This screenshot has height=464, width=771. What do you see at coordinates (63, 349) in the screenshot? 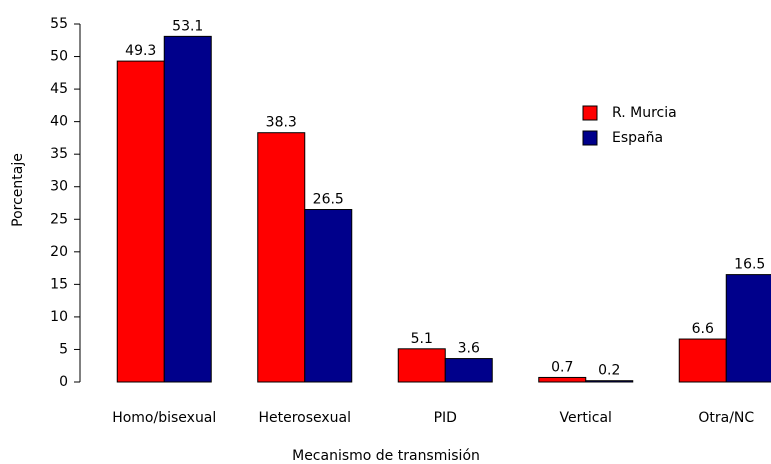
I see `y-tick-label: 5` at bounding box center [63, 349].